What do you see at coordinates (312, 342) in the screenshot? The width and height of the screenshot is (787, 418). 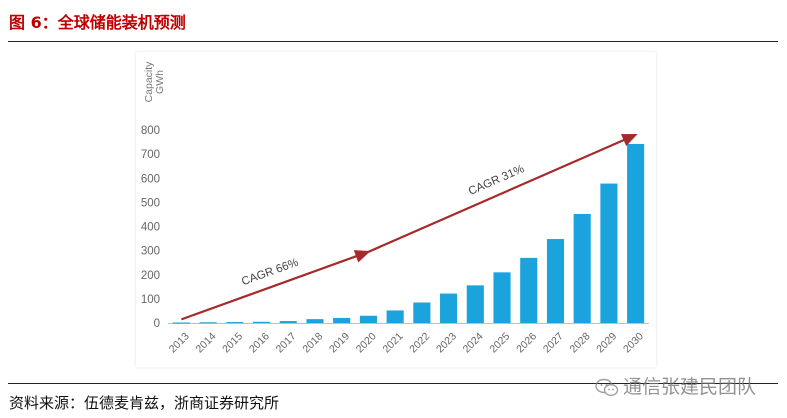 I see `x-tick-label: 2018` at bounding box center [312, 342].